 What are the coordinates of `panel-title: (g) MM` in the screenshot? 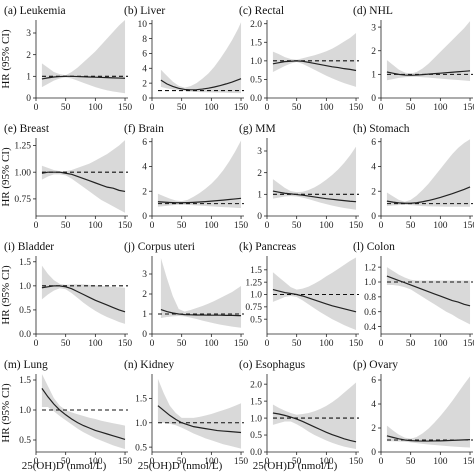 It's located at (257, 129).